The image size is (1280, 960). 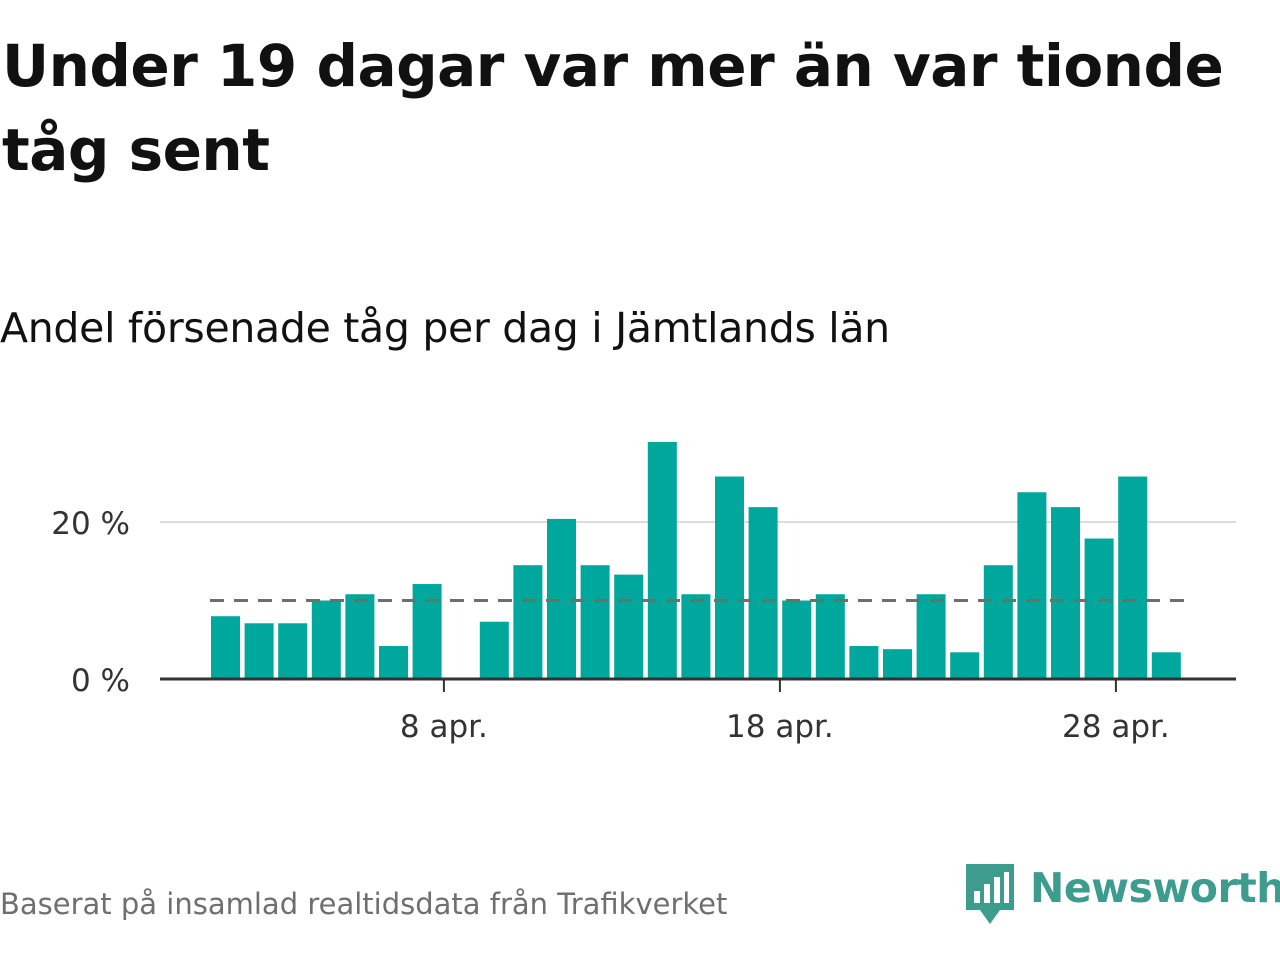 What do you see at coordinates (1116, 727) in the screenshot?
I see `x-tick-label: 28 apr.` at bounding box center [1116, 727].